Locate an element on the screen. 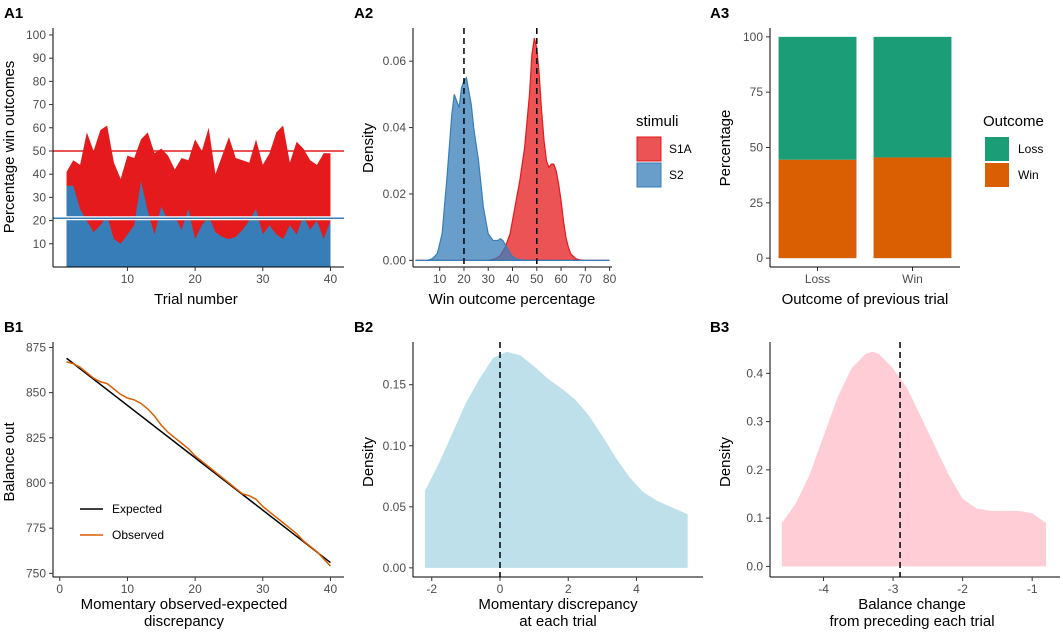 Image resolution: width=1063 pixels, height=632 pixels. y-tick-label-b1: 750 is located at coordinates (36, 573).